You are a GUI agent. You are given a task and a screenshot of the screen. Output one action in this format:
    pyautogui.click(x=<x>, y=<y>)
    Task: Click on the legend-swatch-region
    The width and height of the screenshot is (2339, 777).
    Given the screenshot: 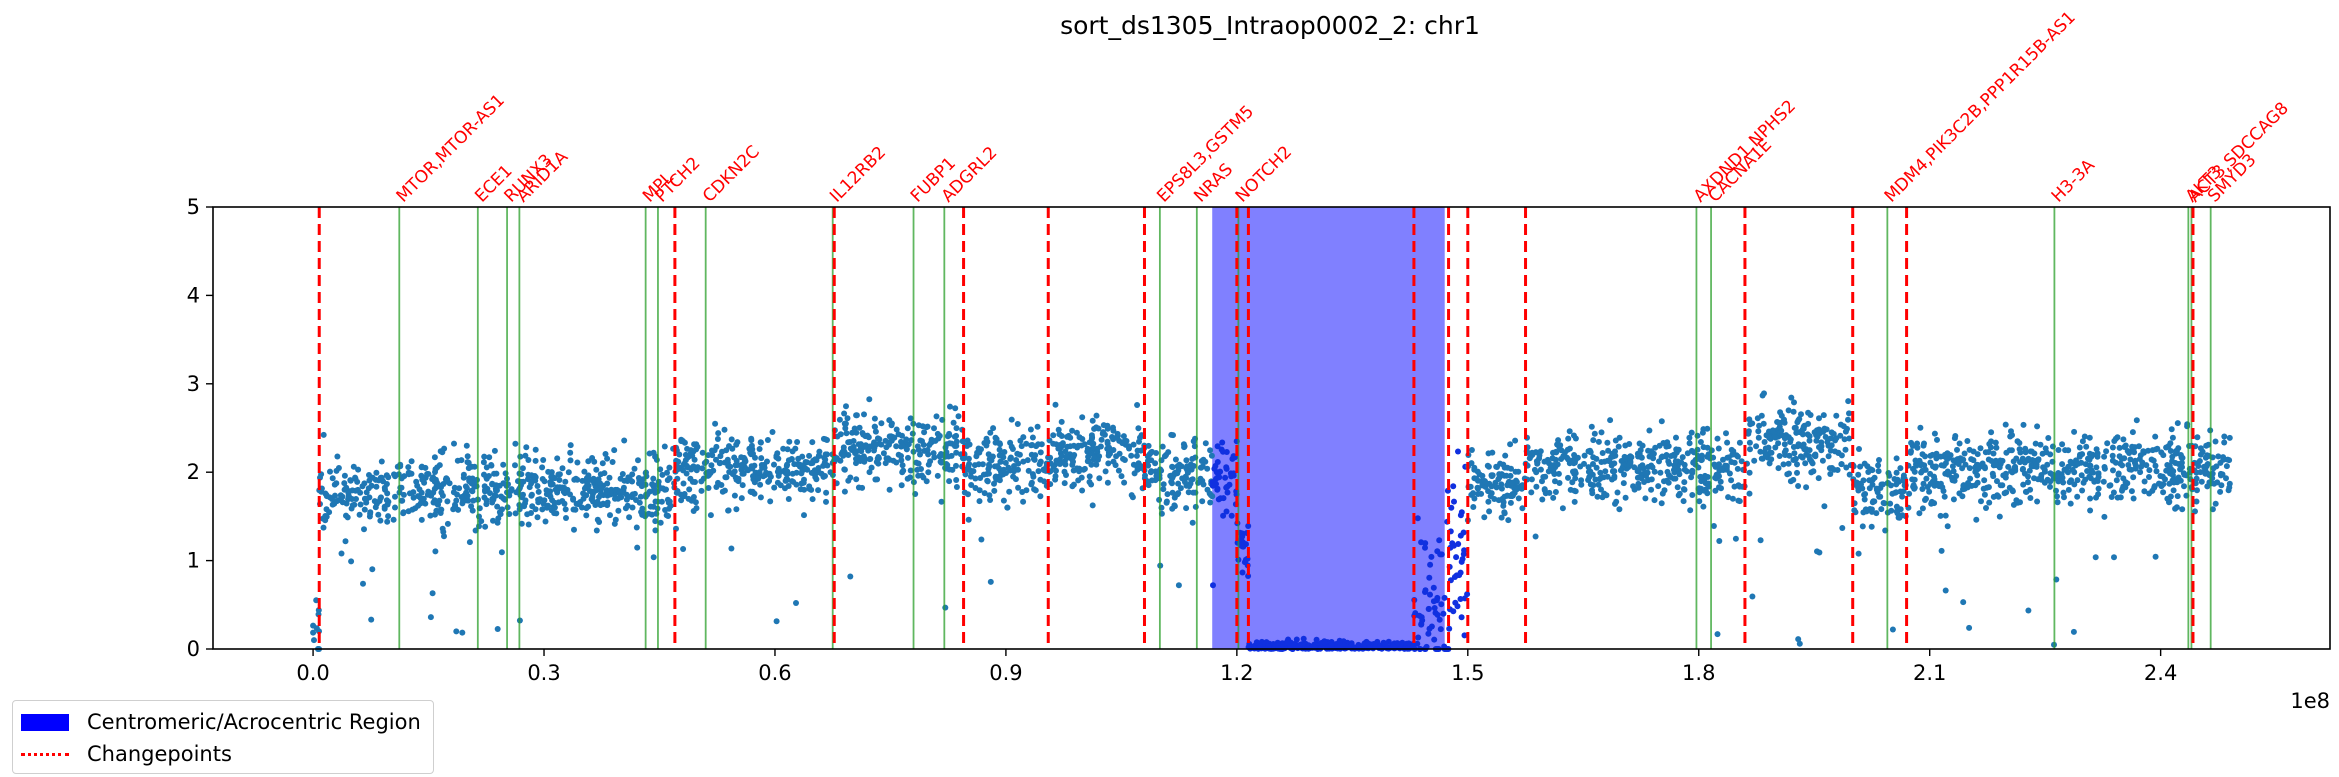 What is the action you would take?
    pyautogui.click(x=45, y=722)
    